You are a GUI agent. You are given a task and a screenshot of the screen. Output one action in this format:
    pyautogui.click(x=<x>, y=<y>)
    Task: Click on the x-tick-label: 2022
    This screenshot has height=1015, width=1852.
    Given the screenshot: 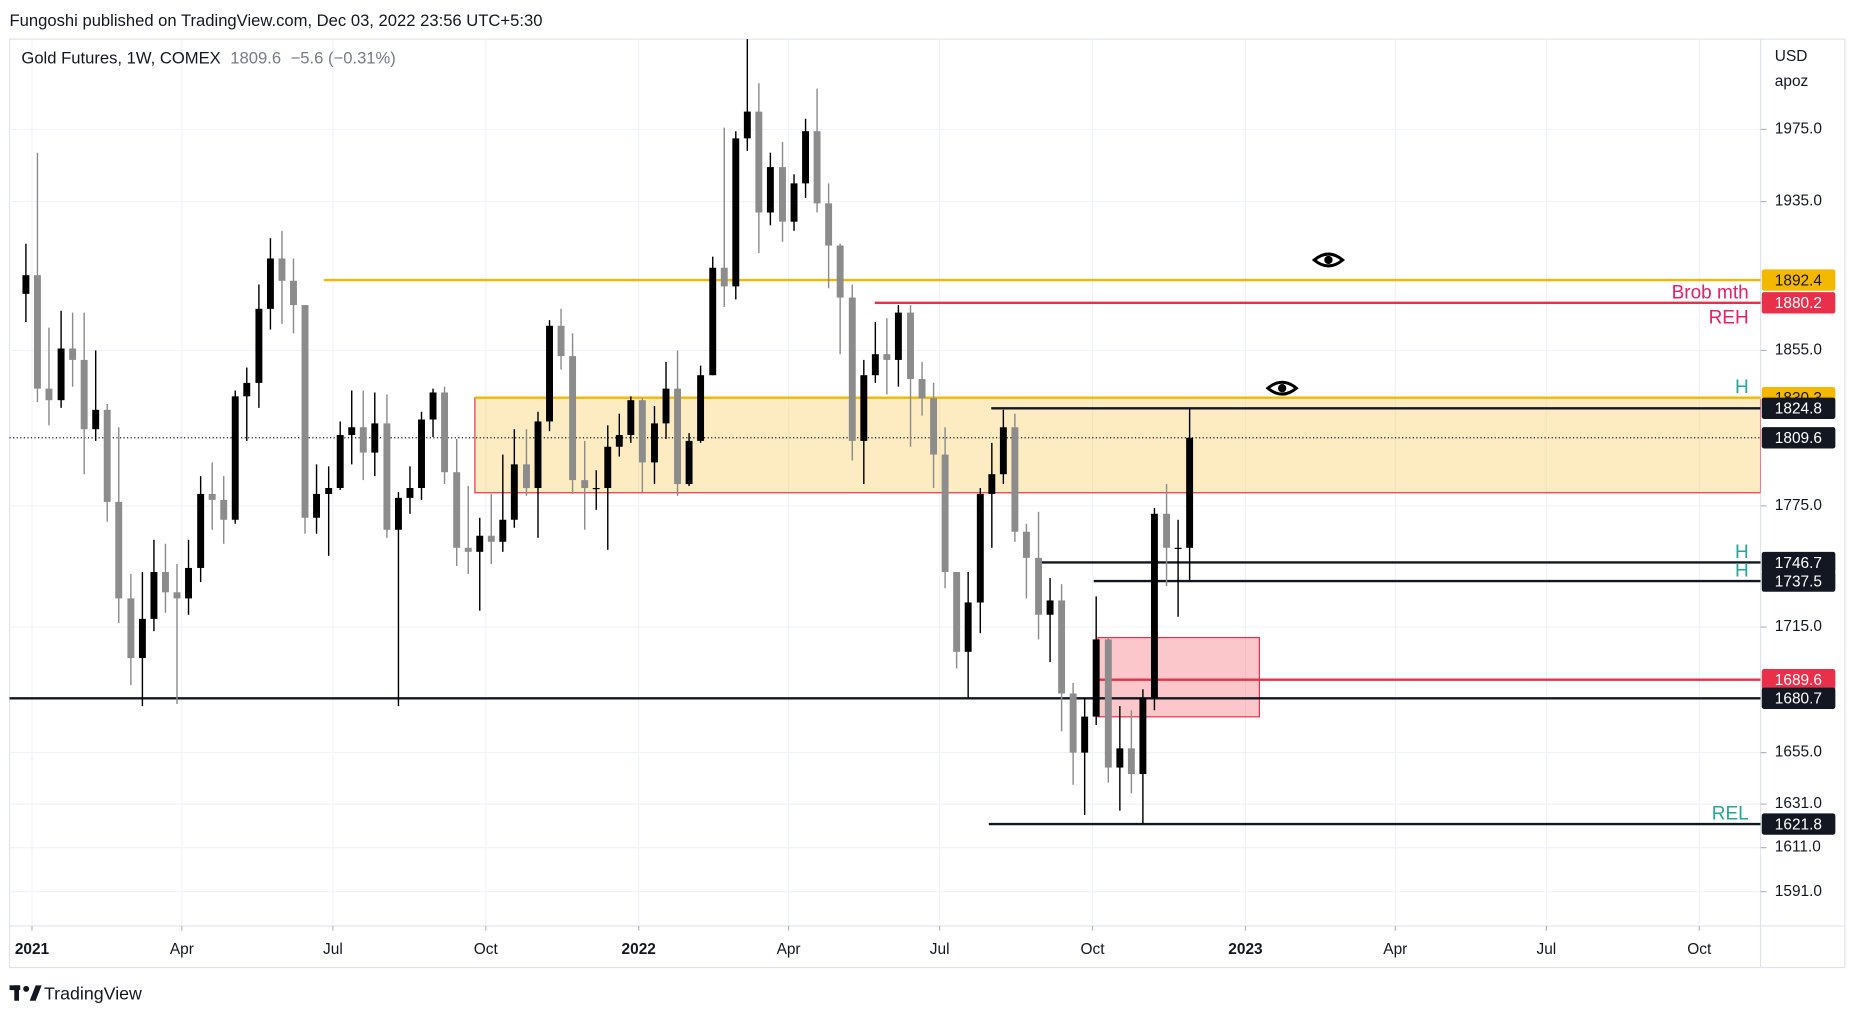 What is the action you would take?
    pyautogui.click(x=639, y=949)
    